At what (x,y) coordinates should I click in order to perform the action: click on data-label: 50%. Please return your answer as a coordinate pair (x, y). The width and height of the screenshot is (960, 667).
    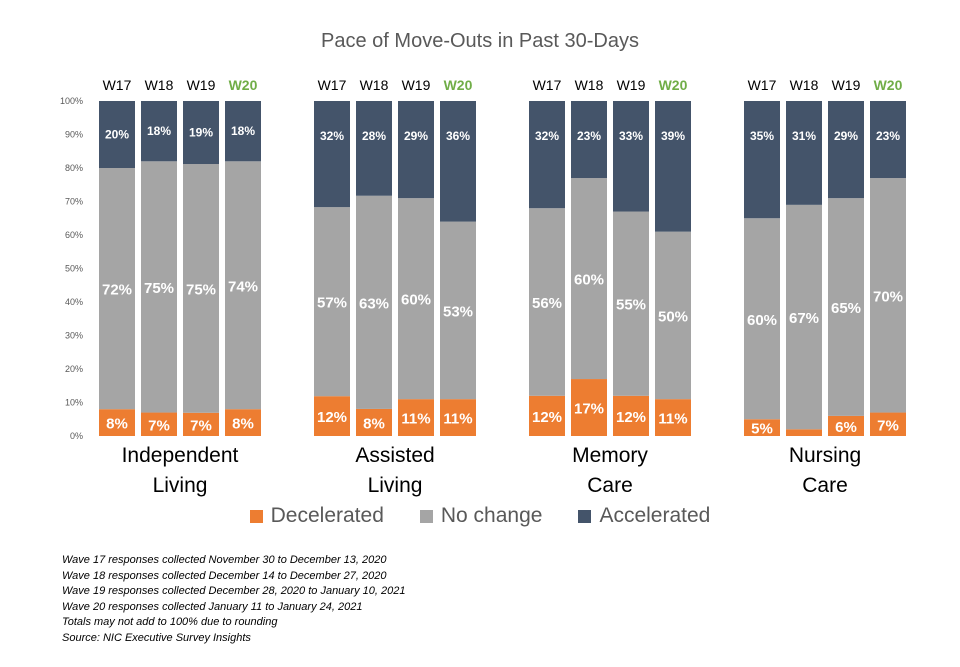
    Looking at the image, I should click on (673, 316).